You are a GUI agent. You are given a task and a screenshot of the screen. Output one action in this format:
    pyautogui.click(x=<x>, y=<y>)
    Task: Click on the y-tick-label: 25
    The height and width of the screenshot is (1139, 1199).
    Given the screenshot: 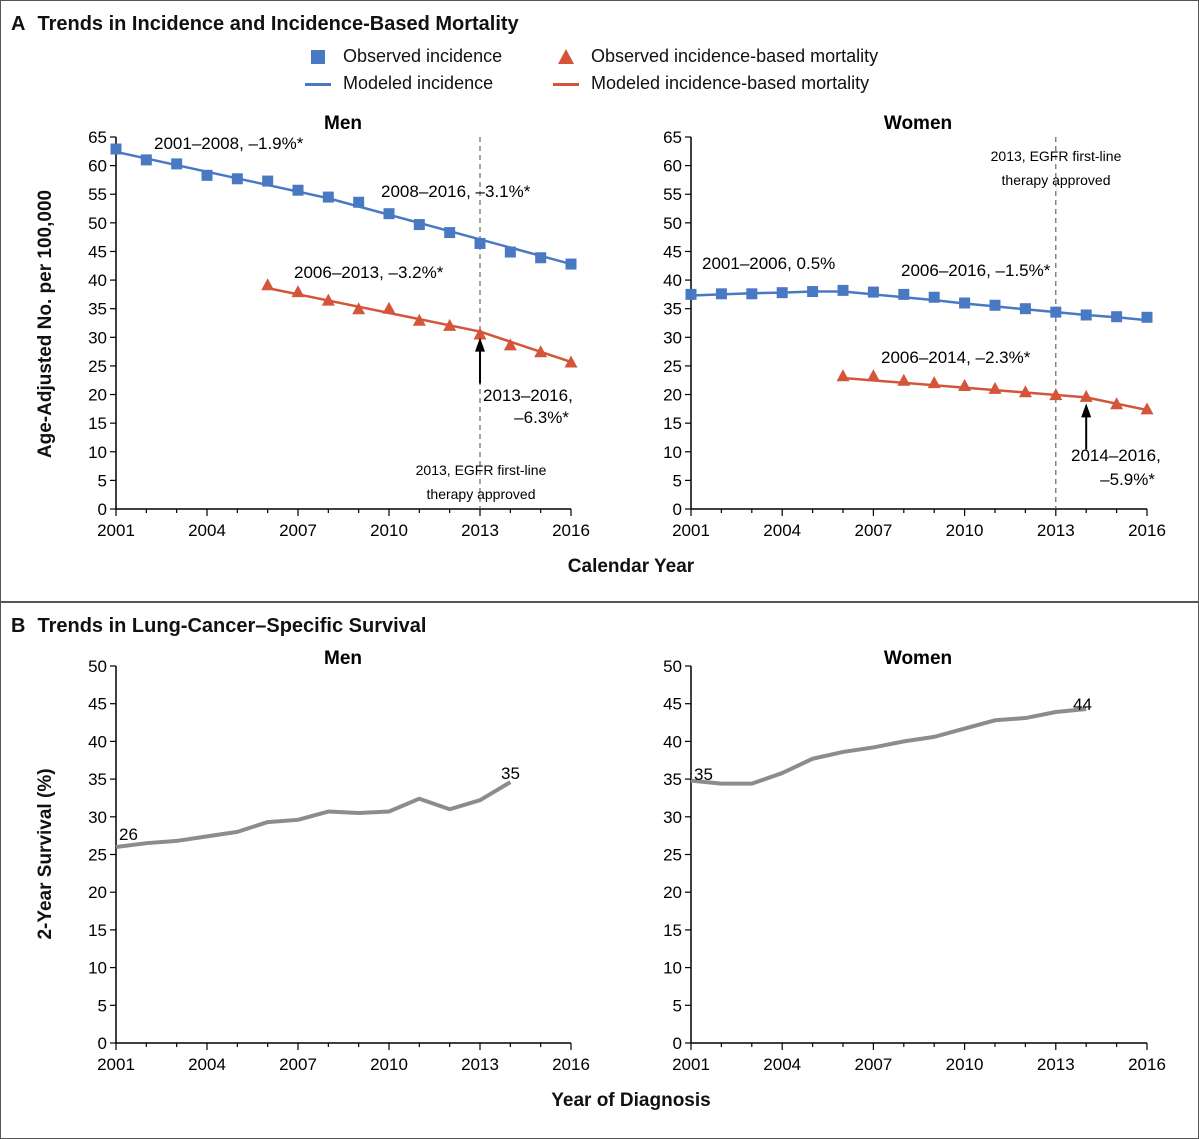 What is the action you would take?
    pyautogui.click(x=97, y=855)
    